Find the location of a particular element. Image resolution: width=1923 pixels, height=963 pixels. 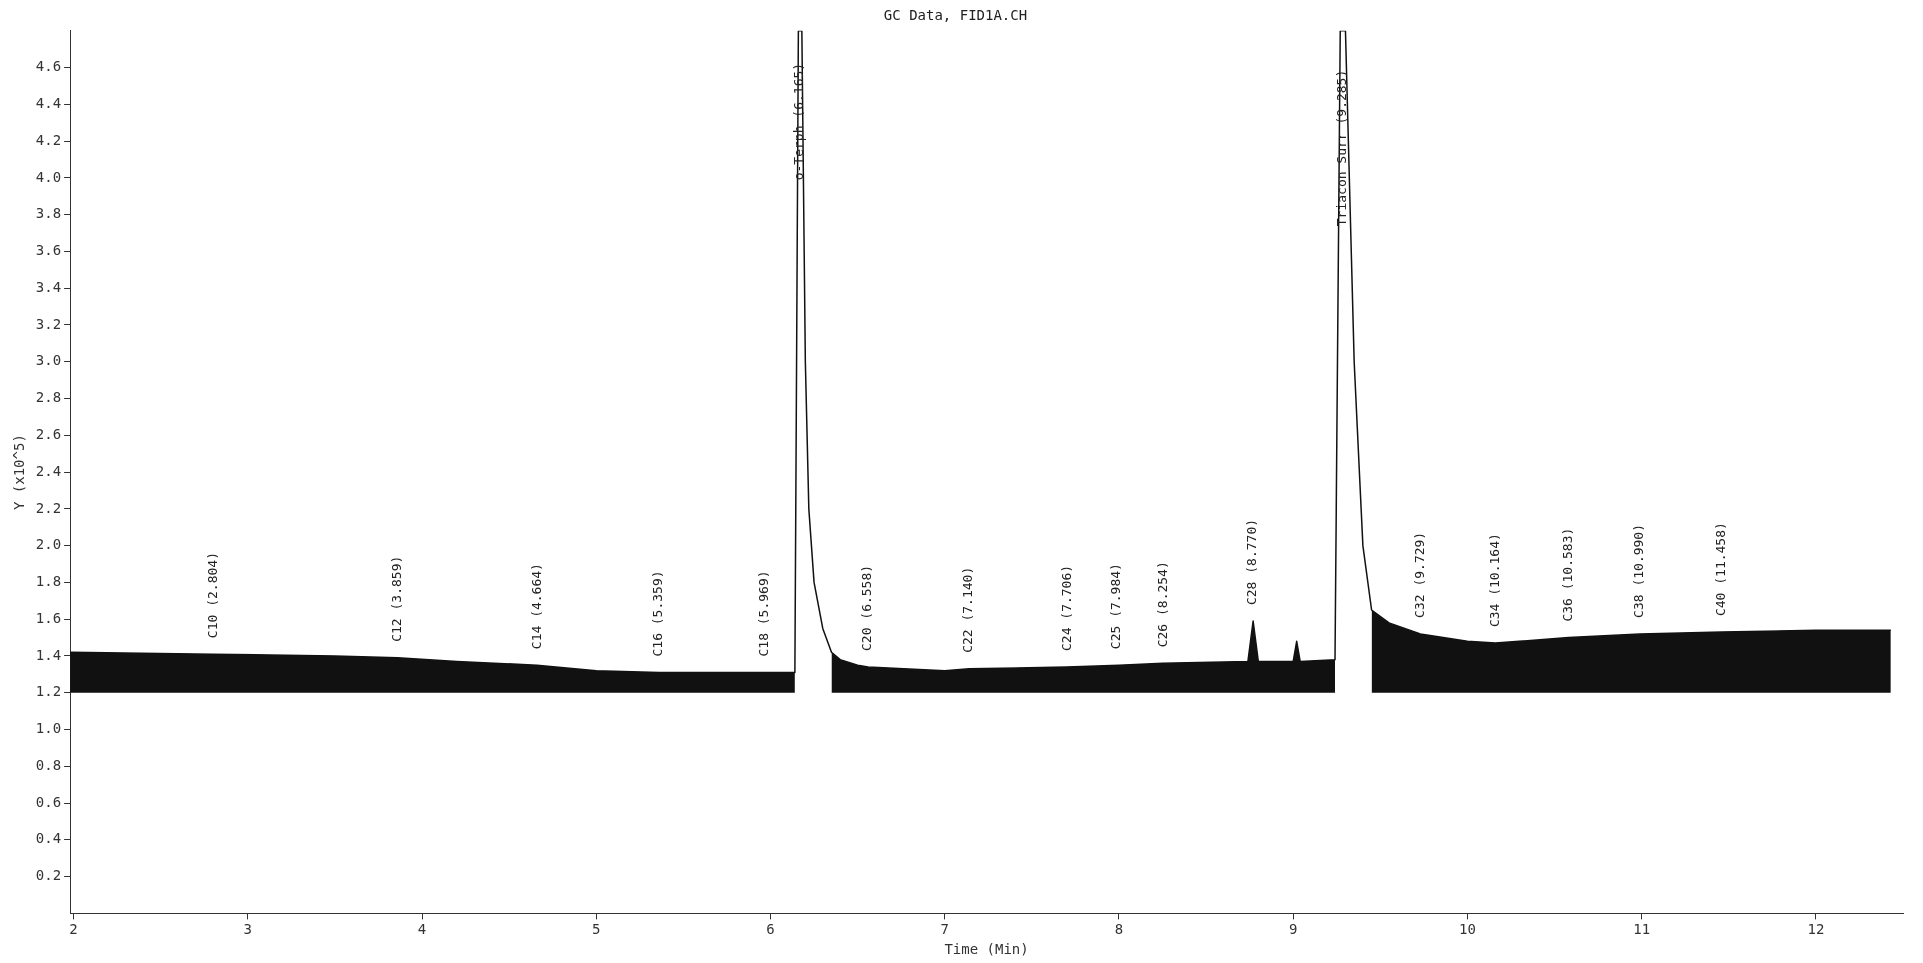

y-tick-label: 3.4 is located at coordinates (48, 286).